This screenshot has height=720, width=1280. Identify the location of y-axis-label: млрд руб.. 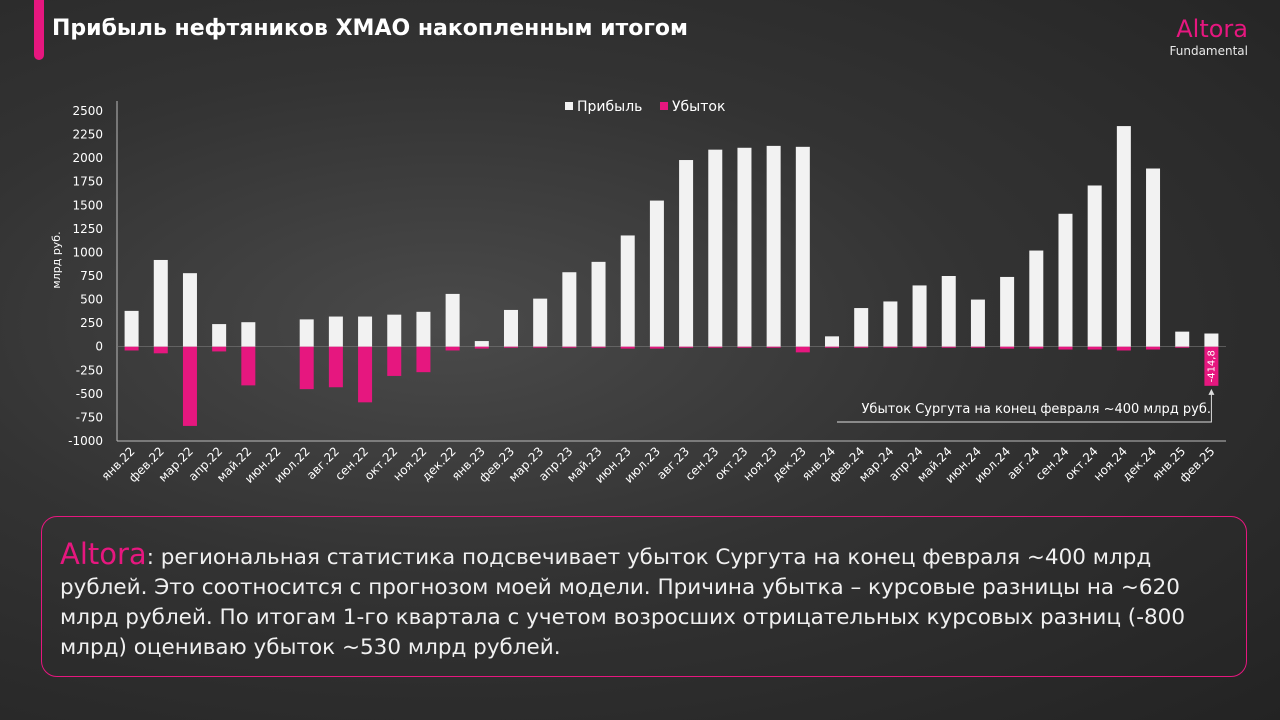
(56, 259).